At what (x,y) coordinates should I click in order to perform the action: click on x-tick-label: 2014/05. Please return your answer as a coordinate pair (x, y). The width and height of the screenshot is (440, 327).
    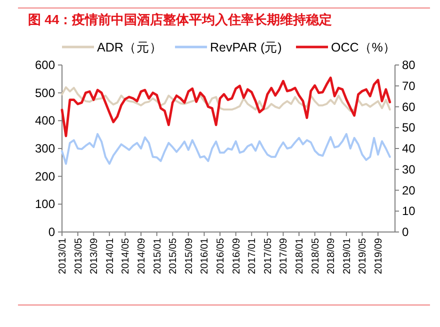
    Looking at the image, I should click on (126, 256).